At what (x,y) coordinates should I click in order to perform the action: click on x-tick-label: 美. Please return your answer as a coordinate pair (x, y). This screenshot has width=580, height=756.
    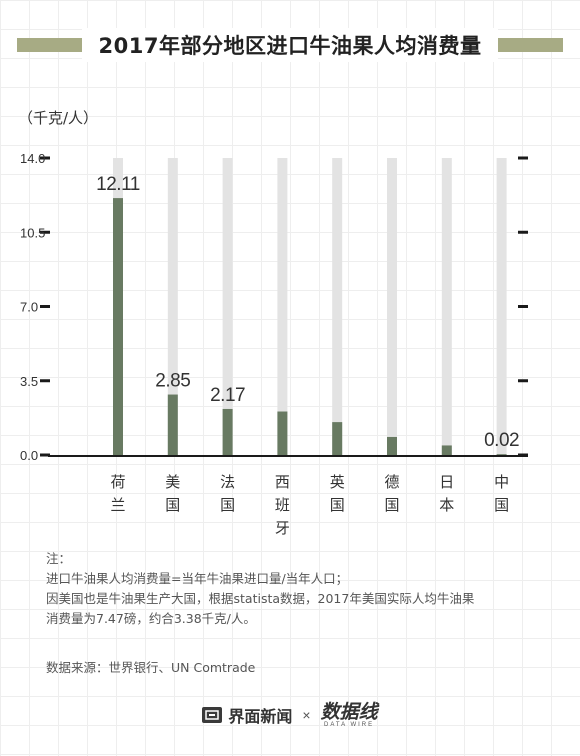
    Looking at the image, I should click on (172, 482).